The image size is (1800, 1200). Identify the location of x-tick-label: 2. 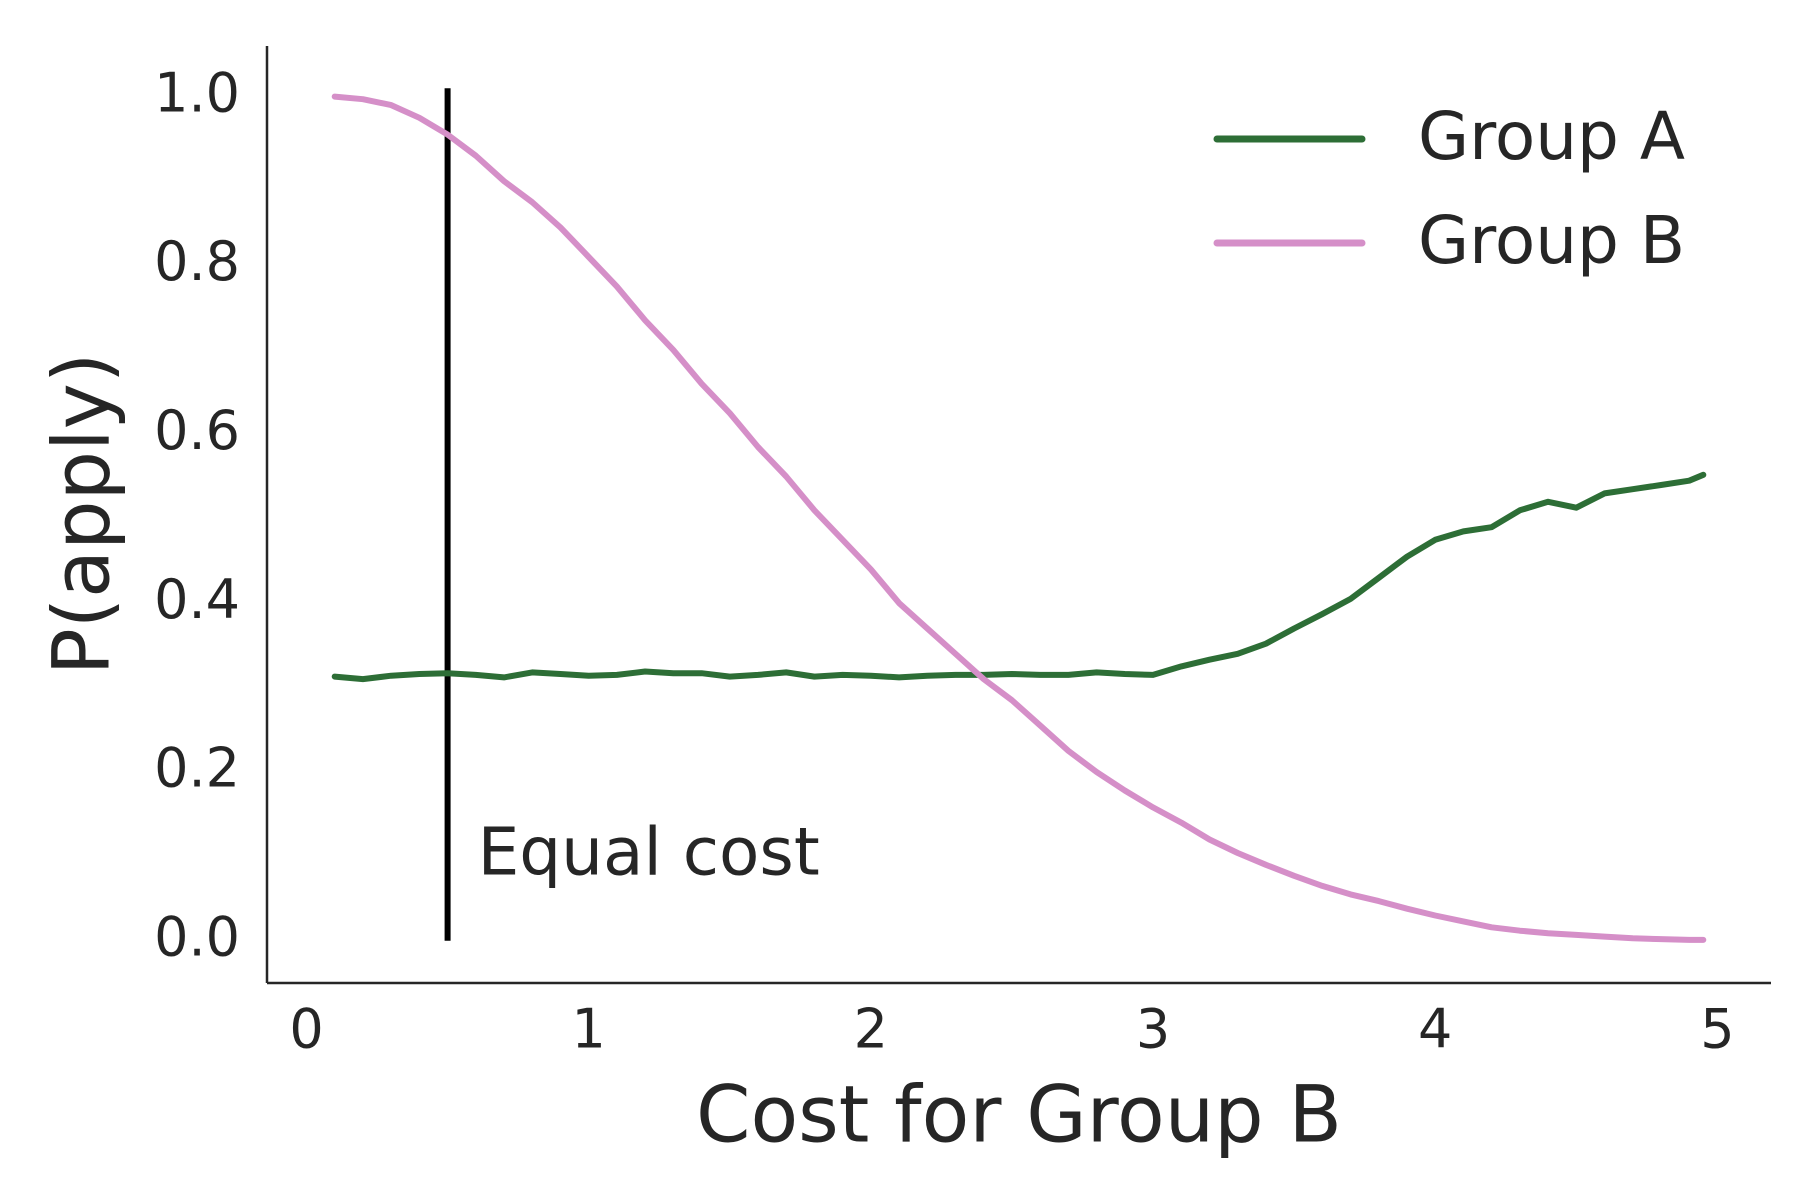
(871, 1029).